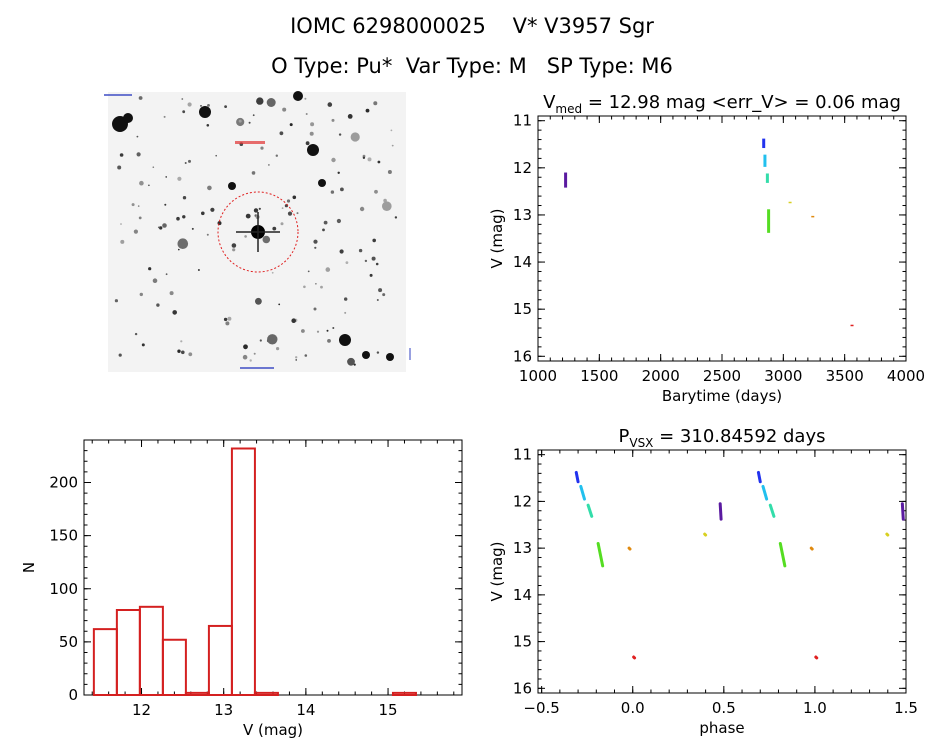  I want to click on y-tick-label: 0, so click(73, 695).